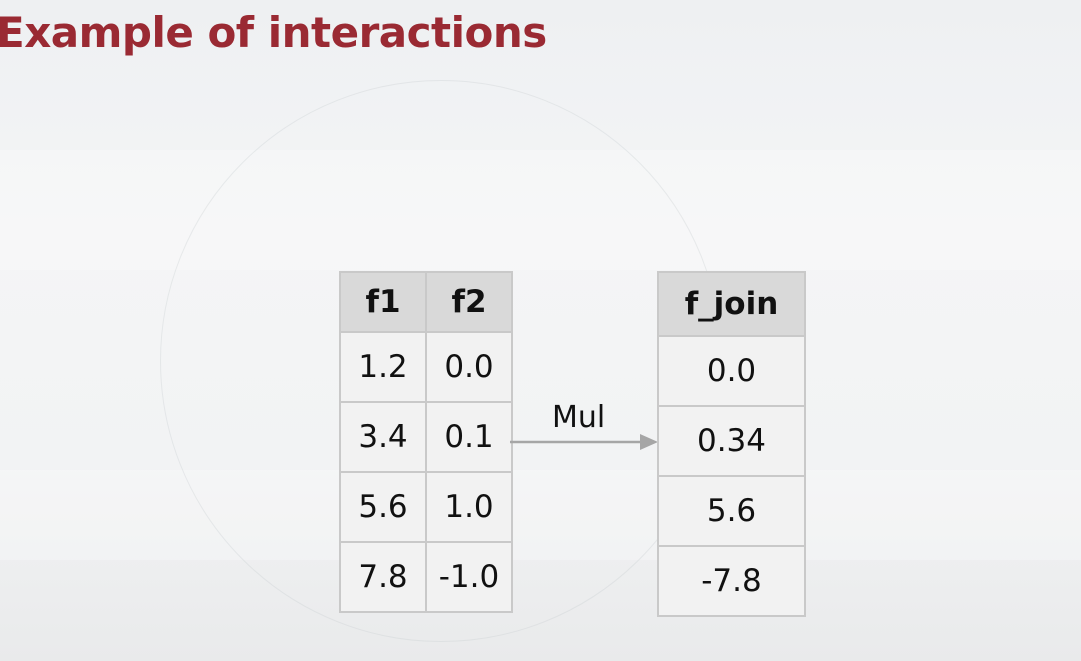  Describe the element at coordinates (383, 367) in the screenshot. I see `table-cell: 1.2` at that location.